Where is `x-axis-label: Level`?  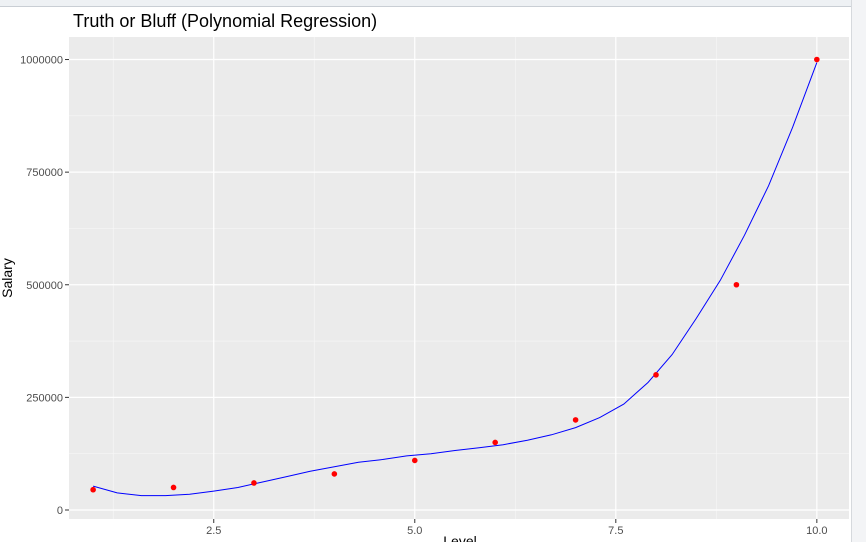
x-axis-label: Level is located at coordinates (459, 537).